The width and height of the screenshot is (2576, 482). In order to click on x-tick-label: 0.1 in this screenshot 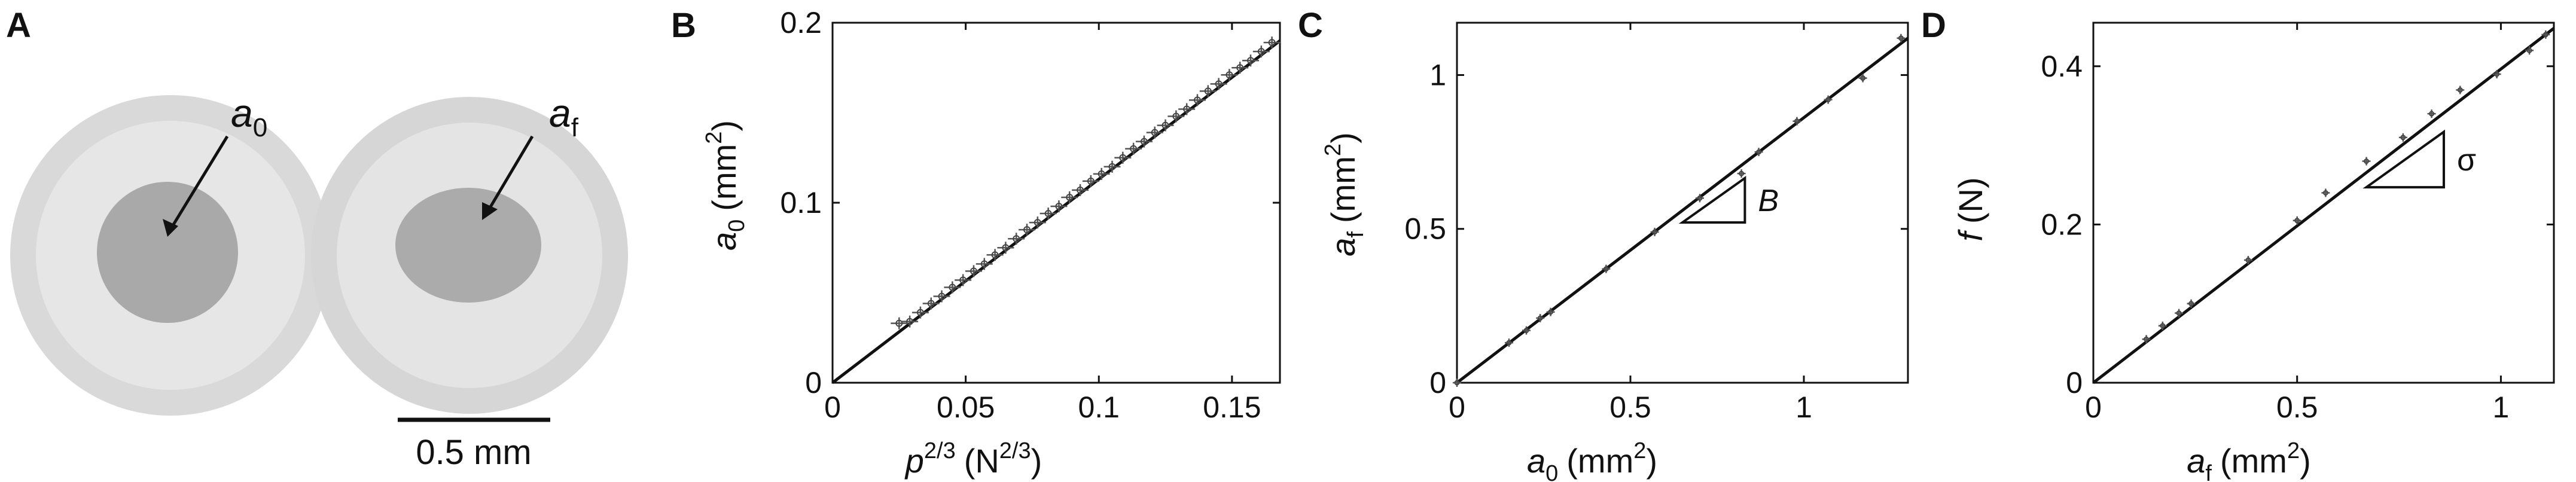, I will do `click(1099, 407)`.